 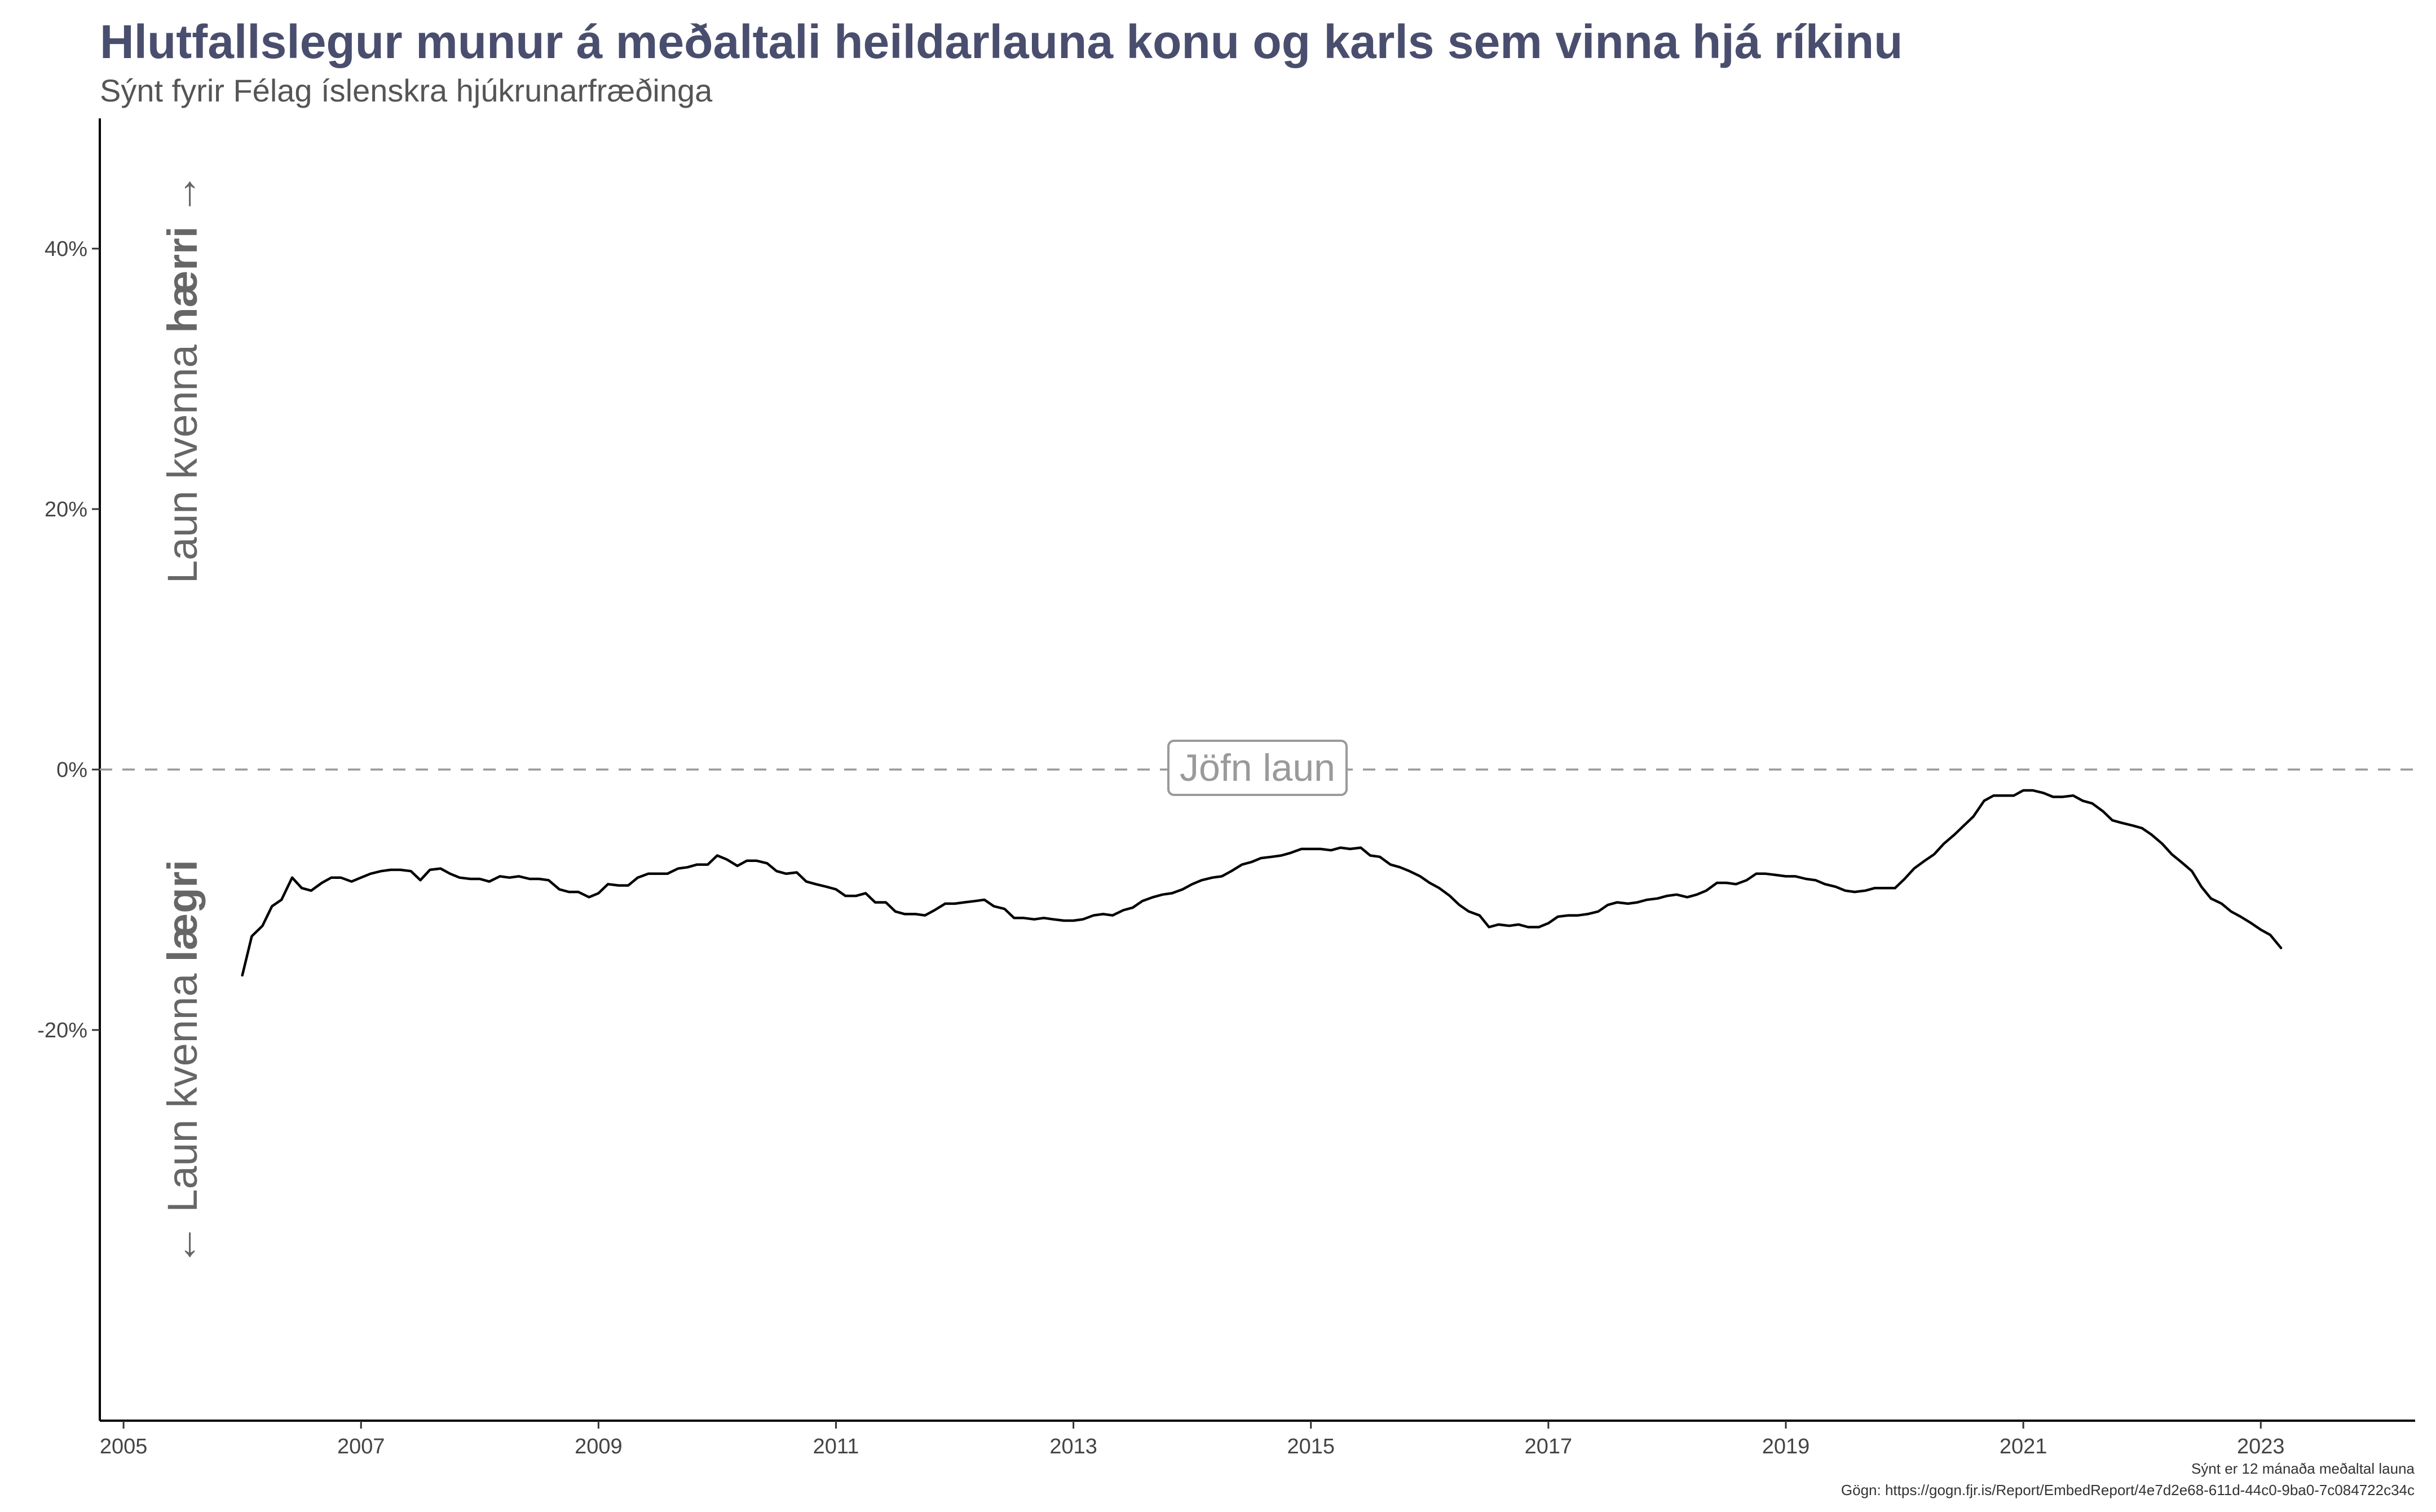 What do you see at coordinates (182, 200) in the screenshot?
I see `higher-label-arrow: →` at bounding box center [182, 200].